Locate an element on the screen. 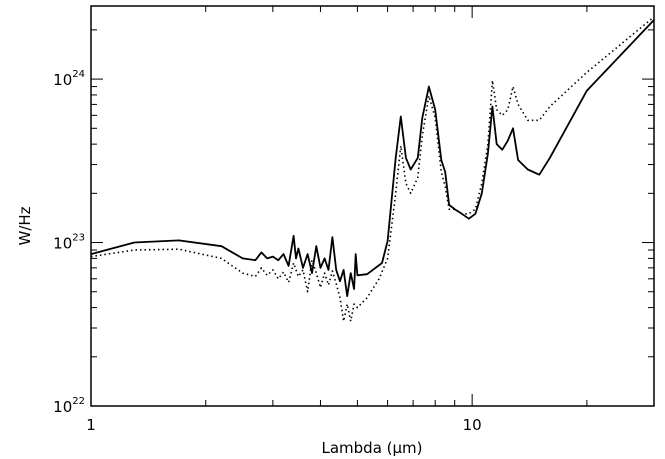 Image resolution: width=665 pixels, height=459 pixels. x-tick-label: 10 is located at coordinates (472, 425).